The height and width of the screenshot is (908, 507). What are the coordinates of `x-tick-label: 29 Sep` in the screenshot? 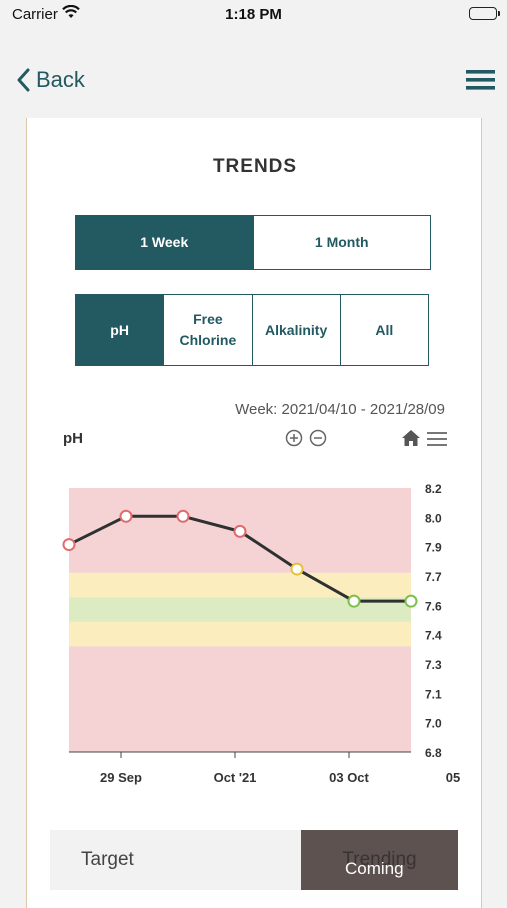 It's located at (121, 777).